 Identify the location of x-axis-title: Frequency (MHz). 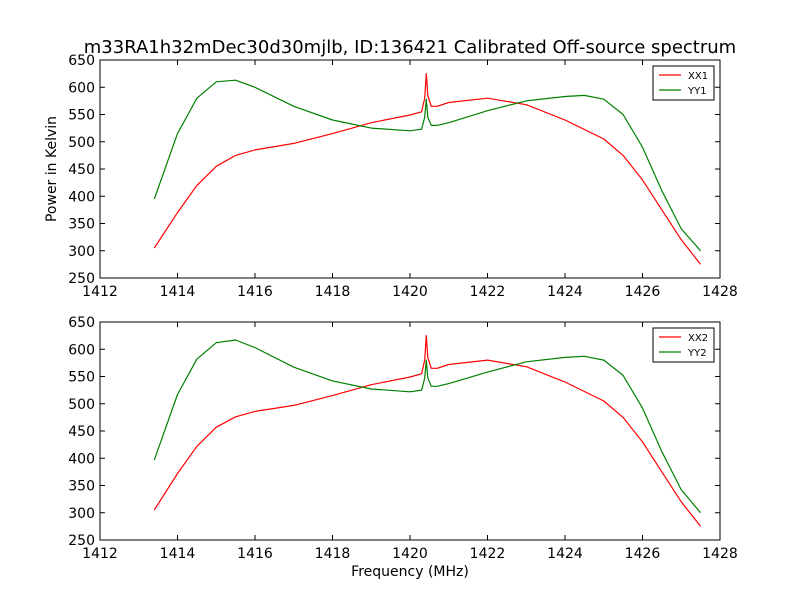
(410, 572).